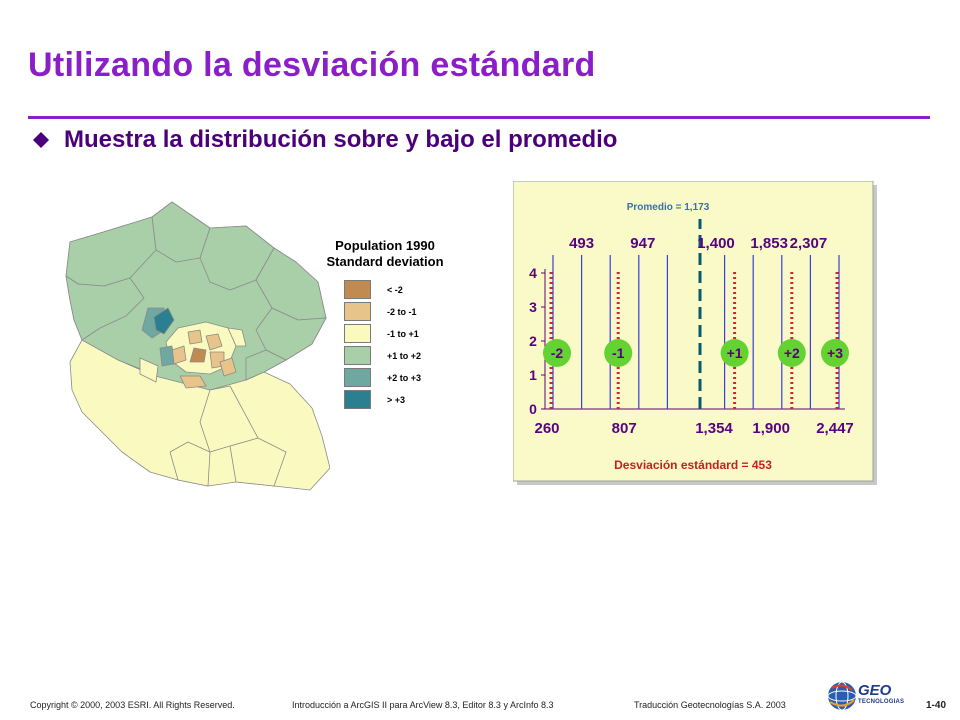 This screenshot has width=960, height=720. Describe the element at coordinates (936, 705) in the screenshot. I see `page-number: 1-40` at that location.